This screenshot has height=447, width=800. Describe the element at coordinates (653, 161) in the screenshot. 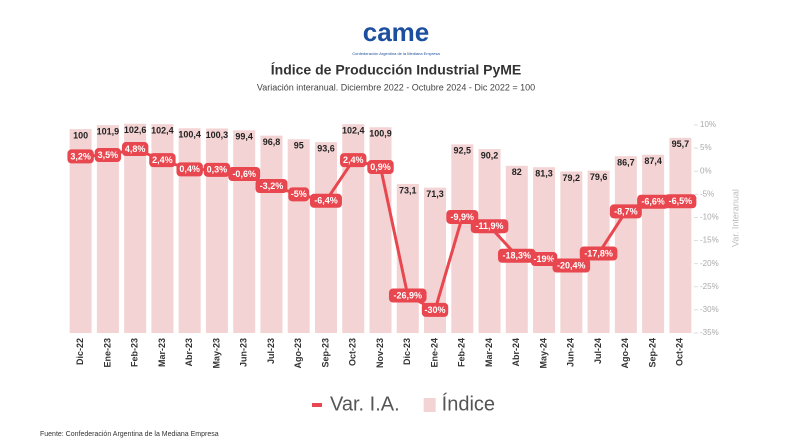

I see `bar-value-label: 87,4` at that location.